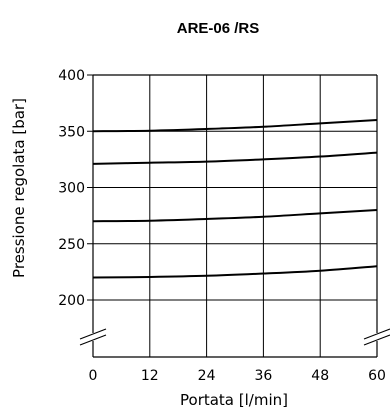 The height and width of the screenshot is (412, 390). I want to click on chart-title: ARE-06 /RS, so click(218, 28).